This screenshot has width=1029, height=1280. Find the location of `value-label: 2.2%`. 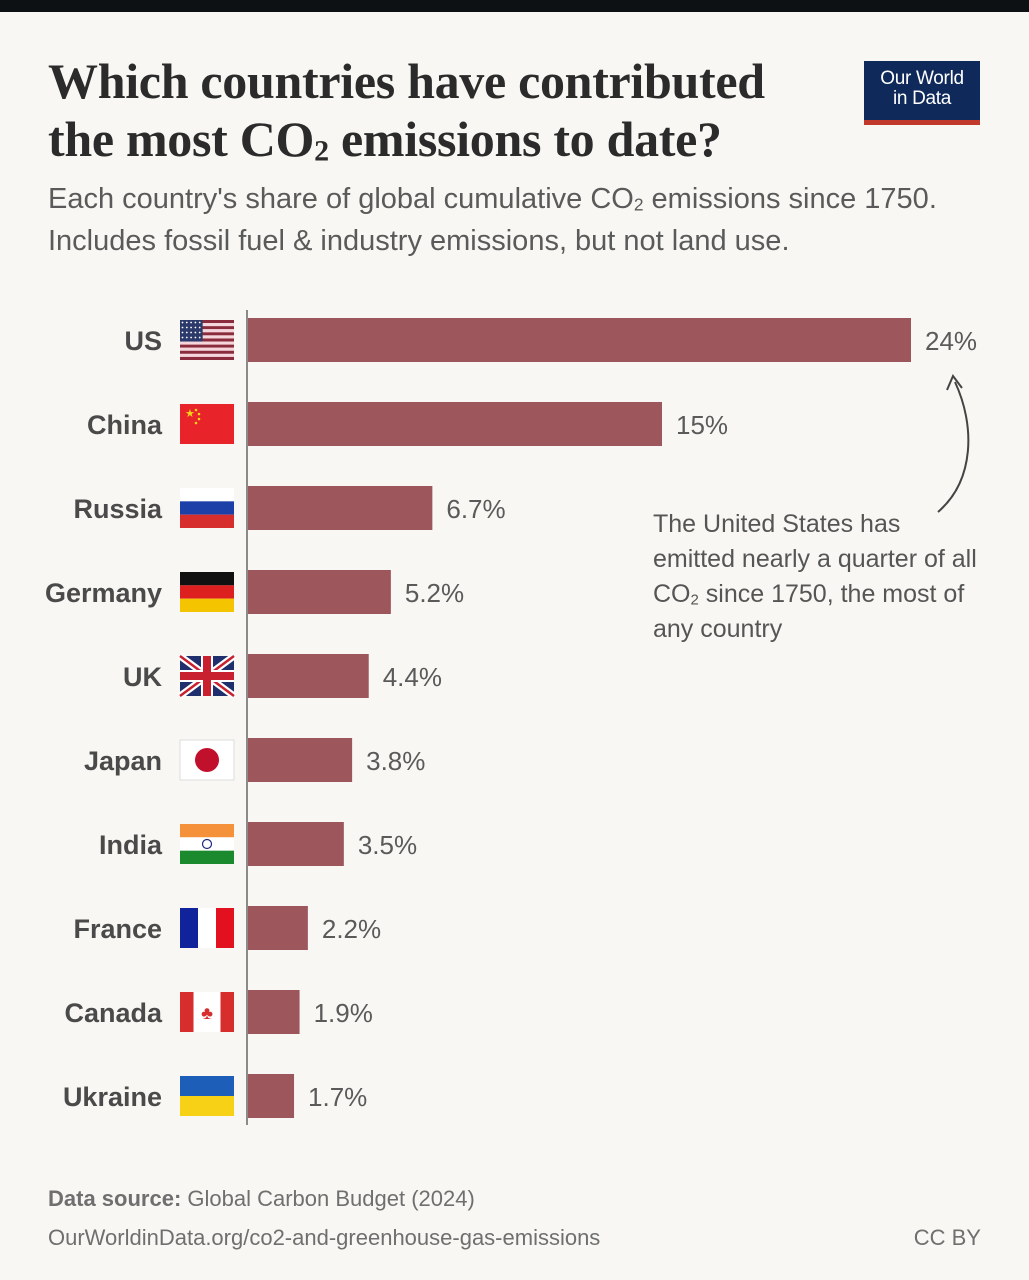

value-label: 2.2% is located at coordinates (351, 929).